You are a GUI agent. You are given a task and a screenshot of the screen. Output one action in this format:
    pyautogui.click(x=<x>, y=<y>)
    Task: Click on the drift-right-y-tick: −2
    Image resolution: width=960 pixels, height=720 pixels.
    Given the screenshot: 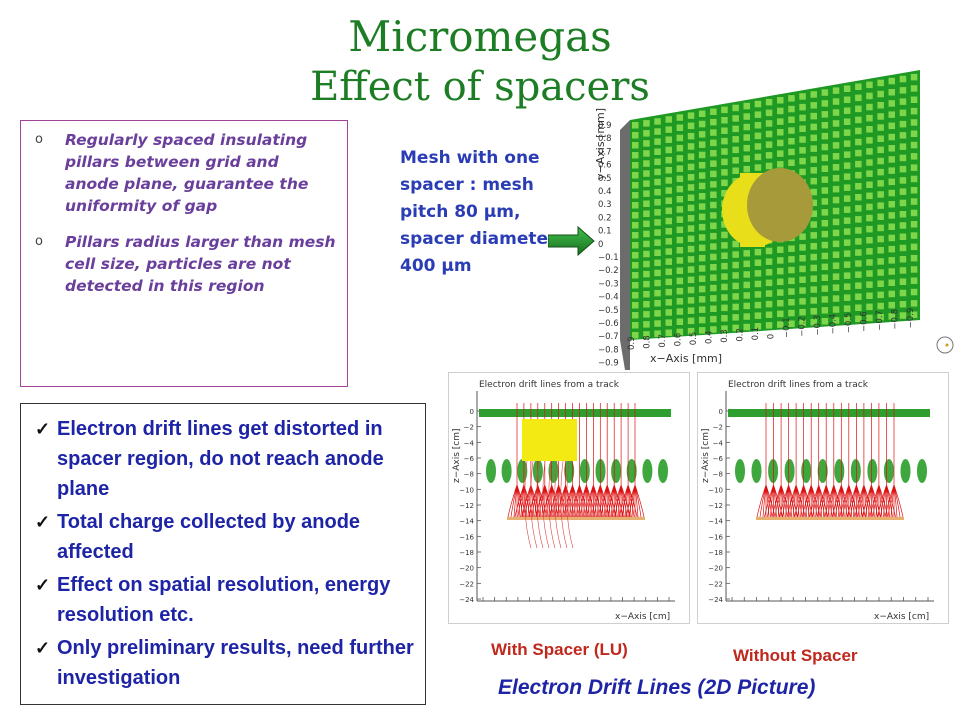 What is the action you would take?
    pyautogui.click(x=718, y=428)
    